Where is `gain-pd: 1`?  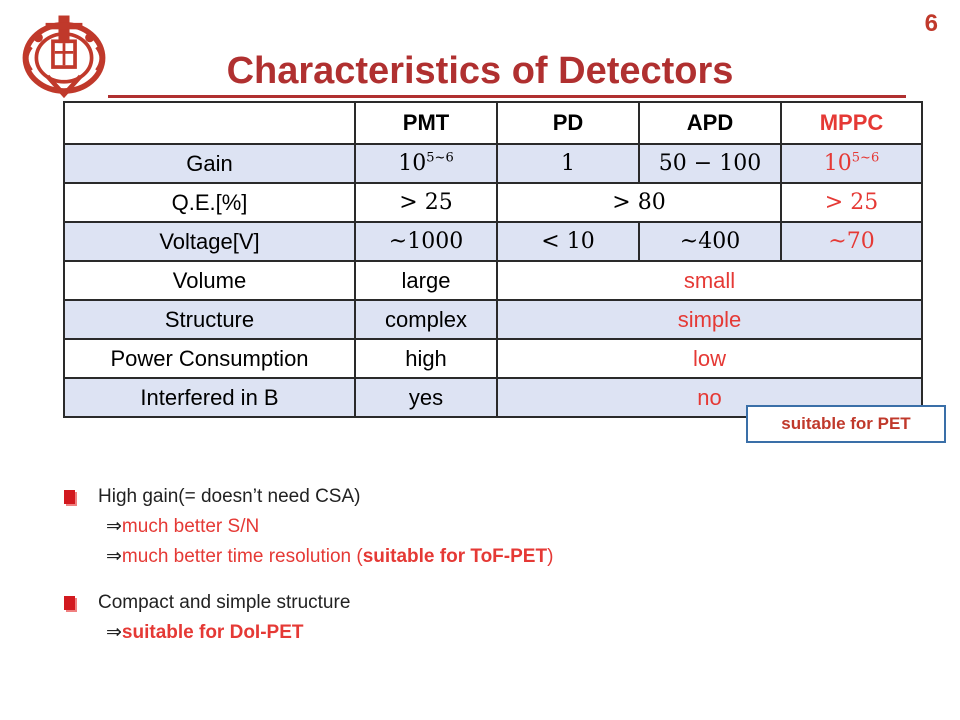 gain-pd: 1 is located at coordinates (568, 163).